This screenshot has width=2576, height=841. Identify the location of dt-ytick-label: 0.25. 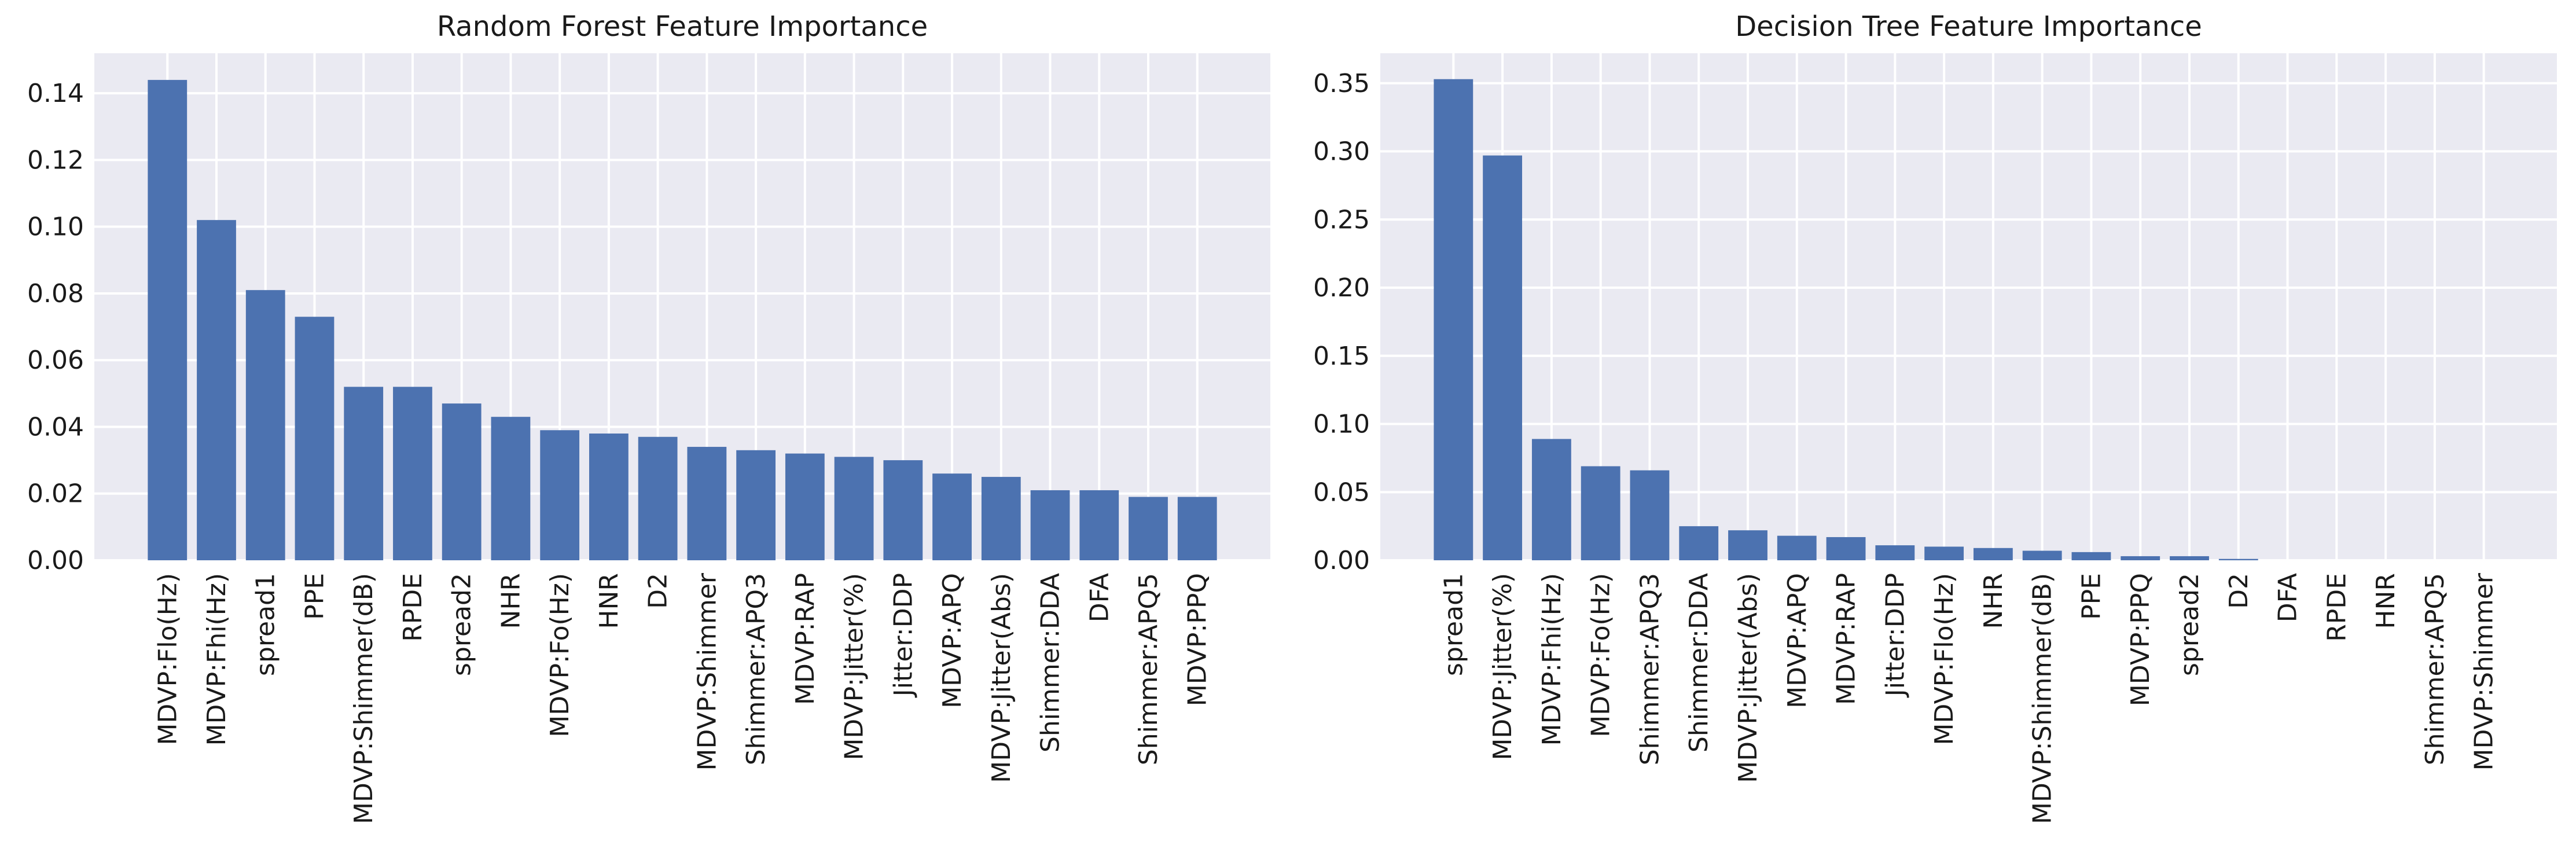
(1341, 219).